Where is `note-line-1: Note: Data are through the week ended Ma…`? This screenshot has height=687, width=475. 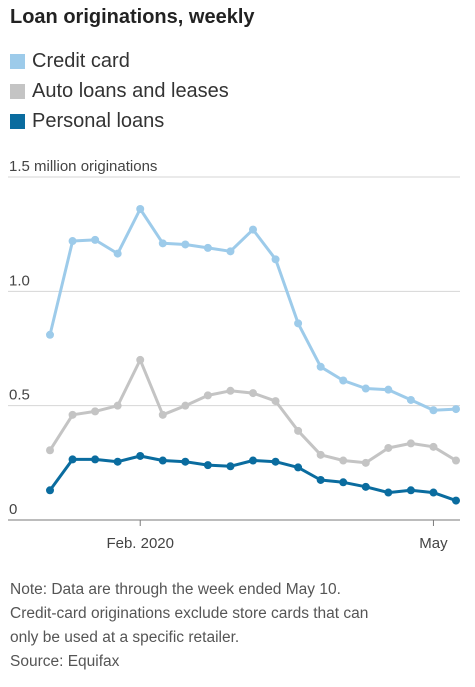
note-line-1: Note: Data are through the week ended Ma… is located at coordinates (175, 589).